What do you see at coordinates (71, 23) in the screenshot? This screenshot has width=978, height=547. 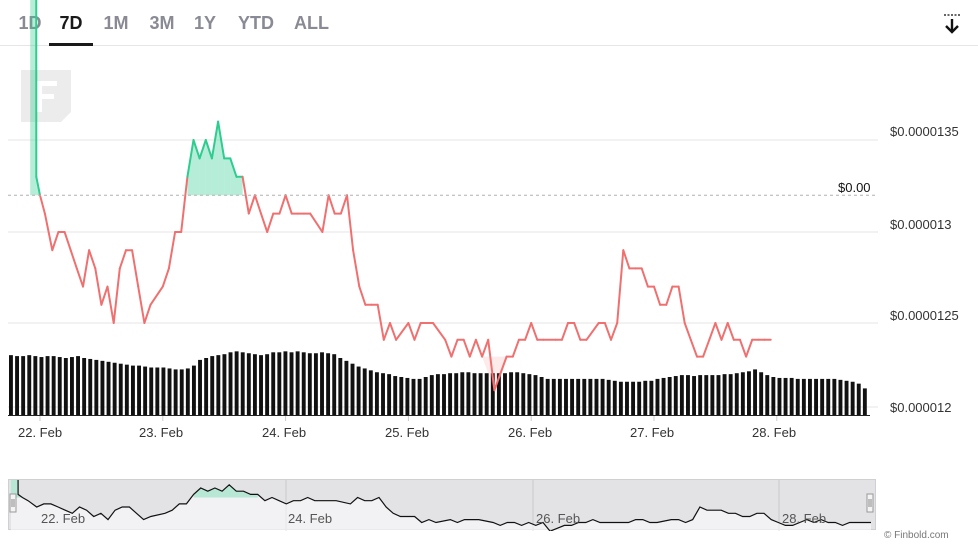 I see `range-7d-button: 7D` at bounding box center [71, 23].